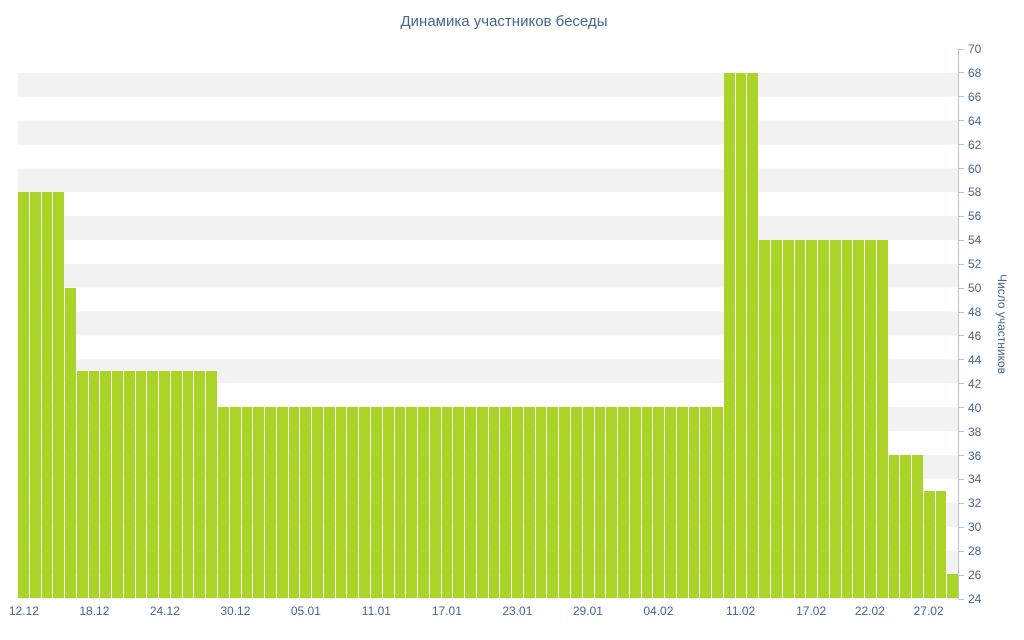  I want to click on x-axis-tick-label: 05.01, so click(305, 611).